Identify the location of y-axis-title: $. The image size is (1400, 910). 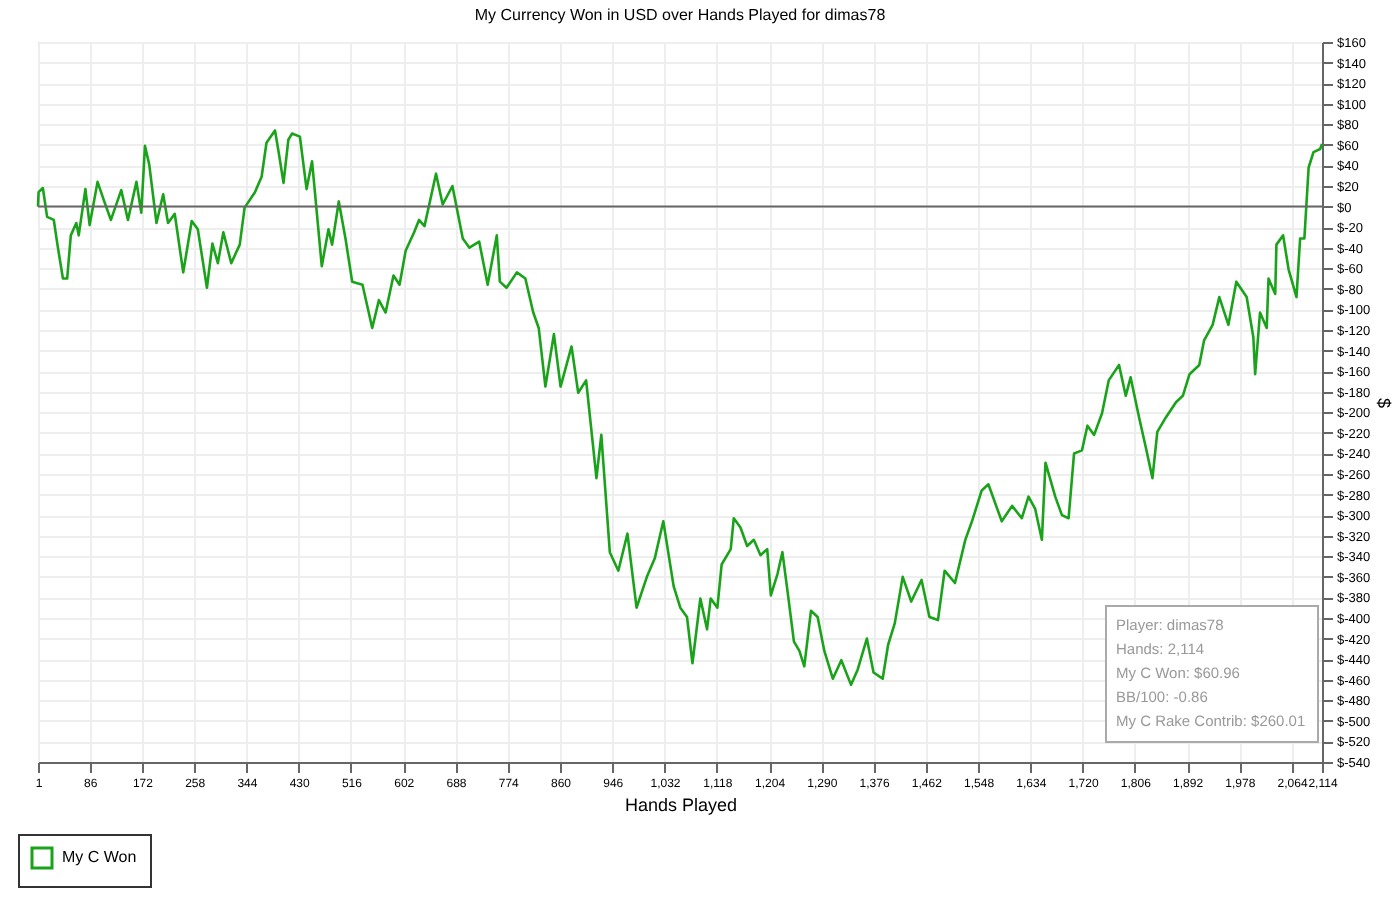
(1384, 403).